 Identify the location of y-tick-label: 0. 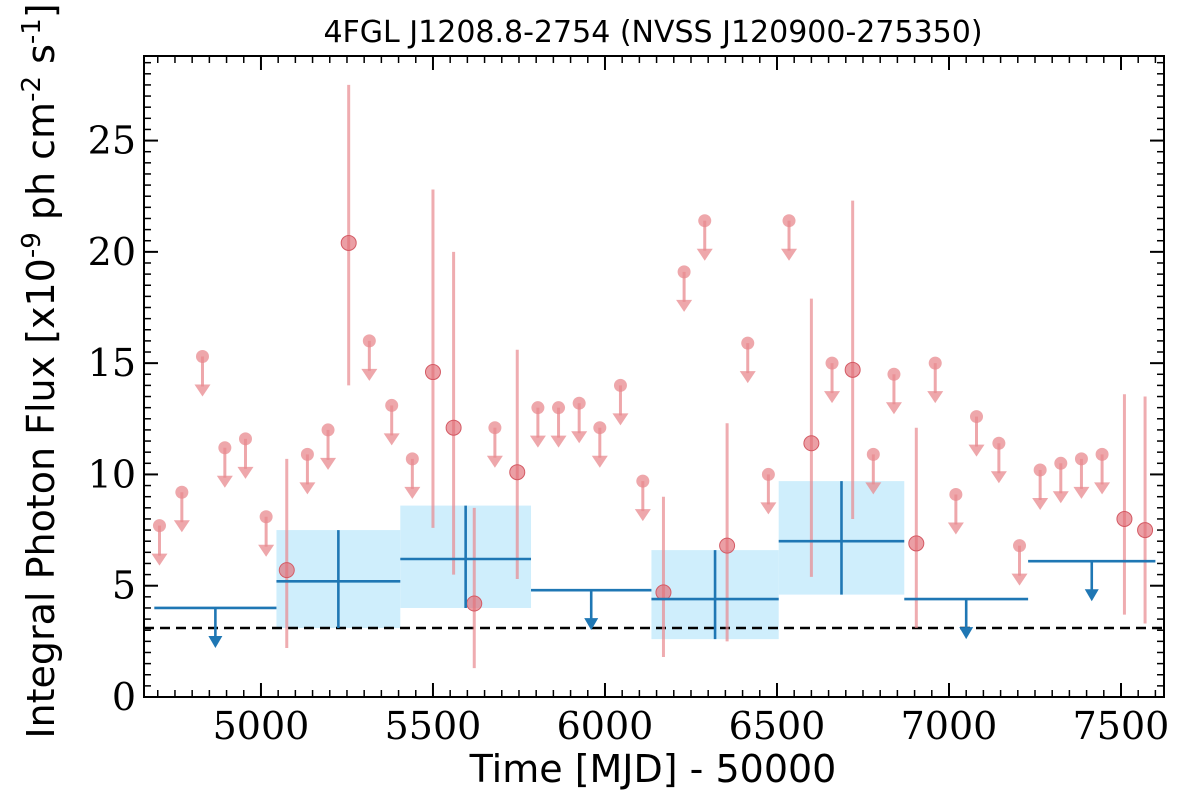
(124, 697).